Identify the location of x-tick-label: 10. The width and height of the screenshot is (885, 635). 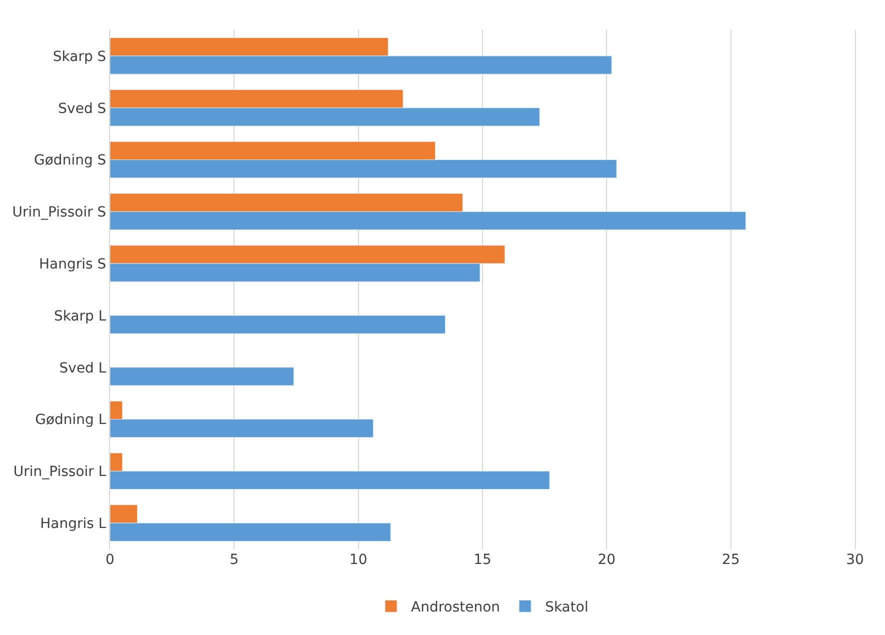
(358, 560).